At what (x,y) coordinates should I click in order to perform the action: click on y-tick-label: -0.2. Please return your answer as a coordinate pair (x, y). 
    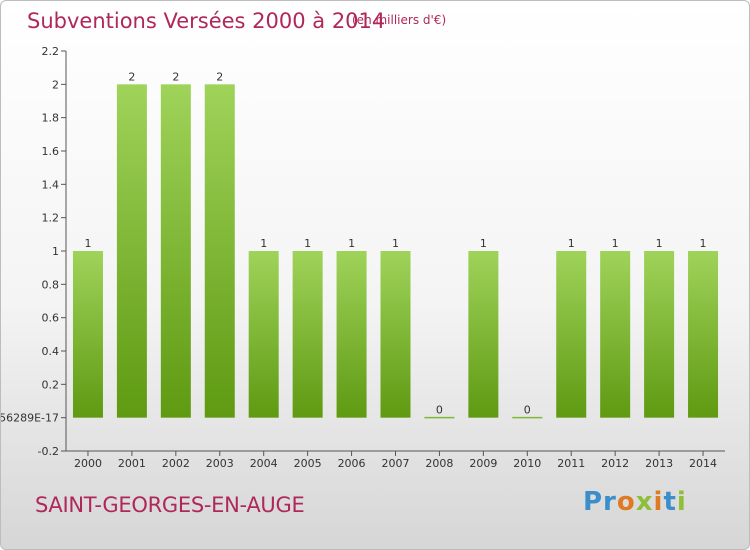
    Looking at the image, I should click on (48, 451).